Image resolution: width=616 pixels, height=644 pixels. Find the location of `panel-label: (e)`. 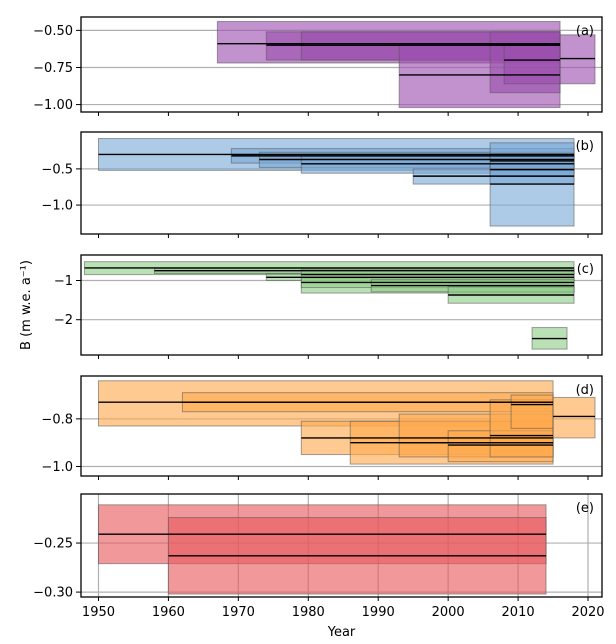

panel-label: (e) is located at coordinates (585, 508).